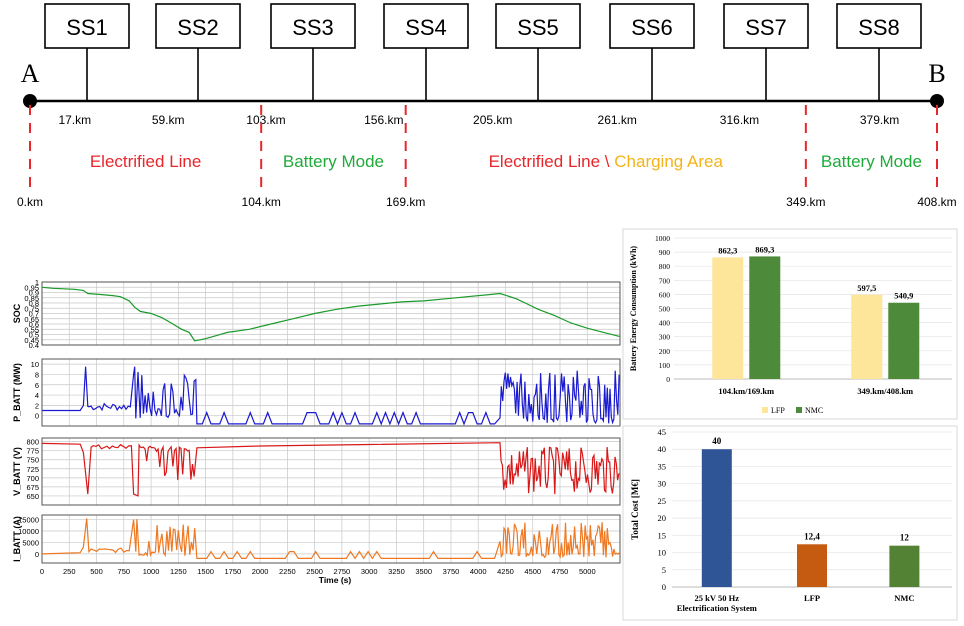 The image size is (964, 626). I want to click on y-tick-label: 0.4, so click(34, 345).